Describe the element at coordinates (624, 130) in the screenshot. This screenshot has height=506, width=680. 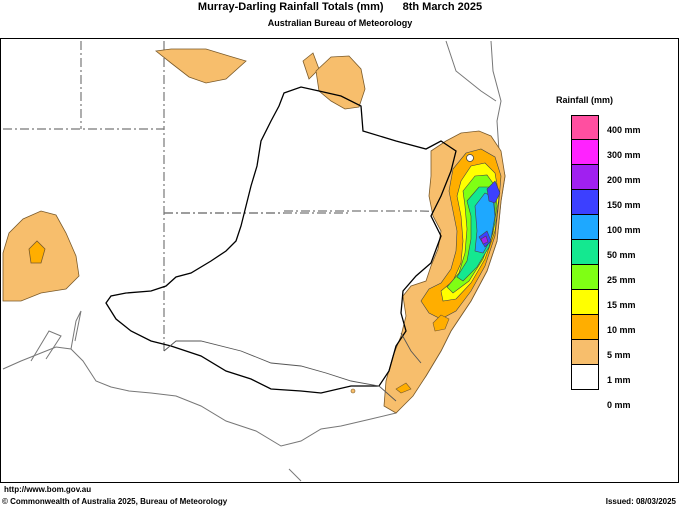
I see `legend-label: 400 mm` at that location.